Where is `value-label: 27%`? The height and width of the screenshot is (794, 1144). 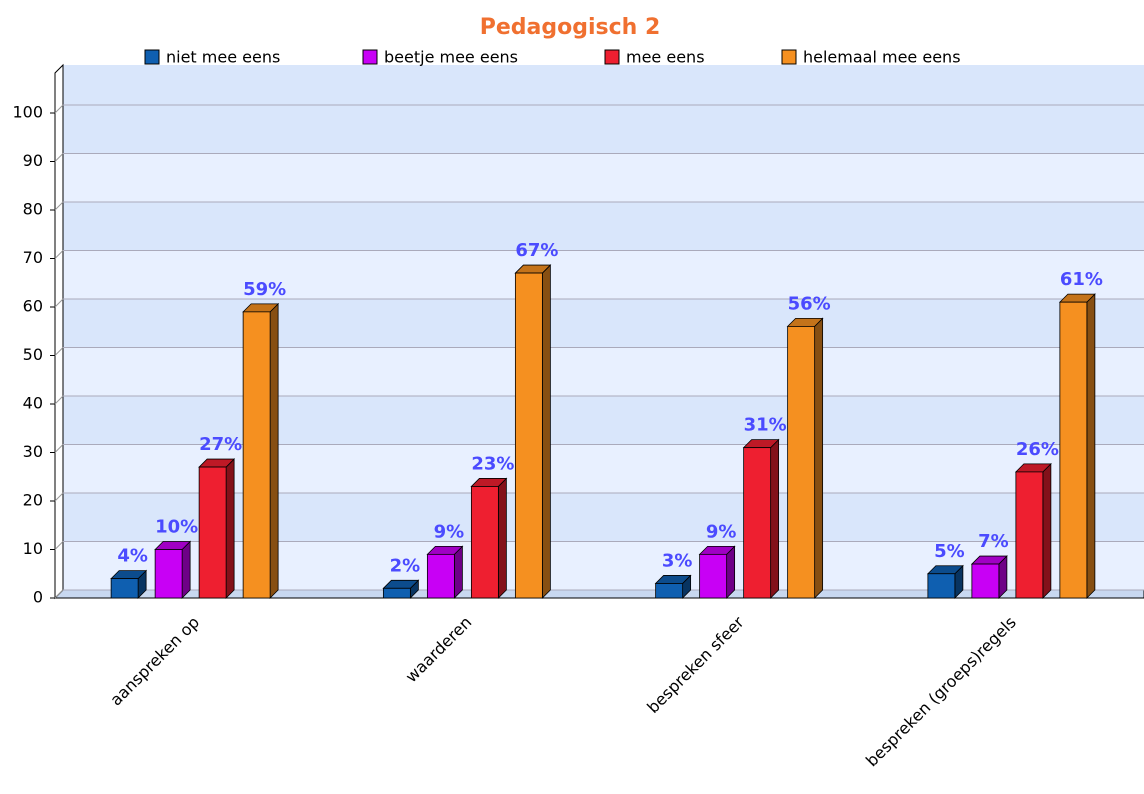
value-label: 27% is located at coordinates (220, 444).